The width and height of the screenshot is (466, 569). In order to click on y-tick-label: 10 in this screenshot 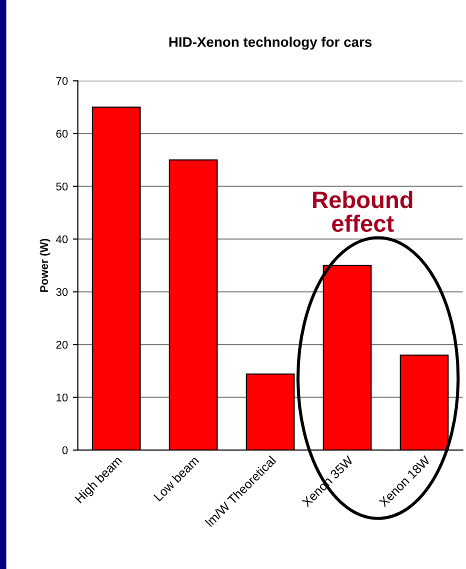, I will do `click(62, 398)`.